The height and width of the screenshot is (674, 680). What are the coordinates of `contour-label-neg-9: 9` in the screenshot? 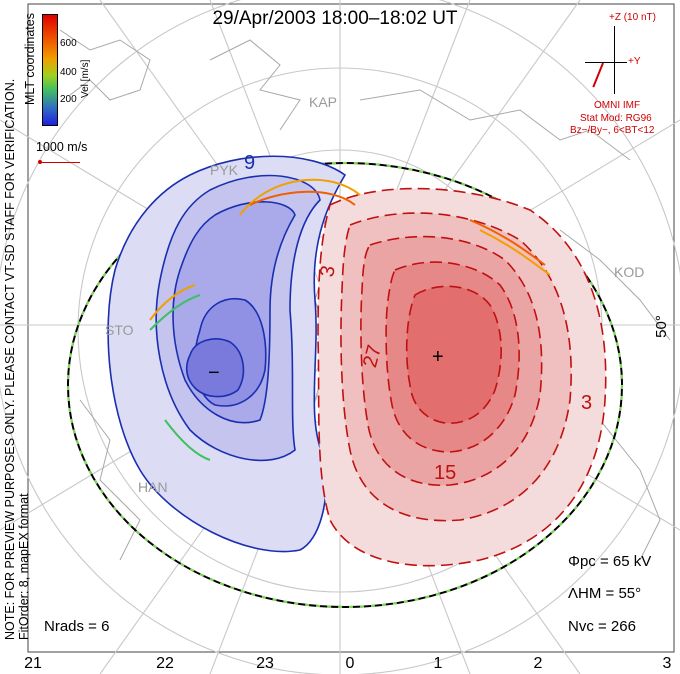 It's located at (250, 163).